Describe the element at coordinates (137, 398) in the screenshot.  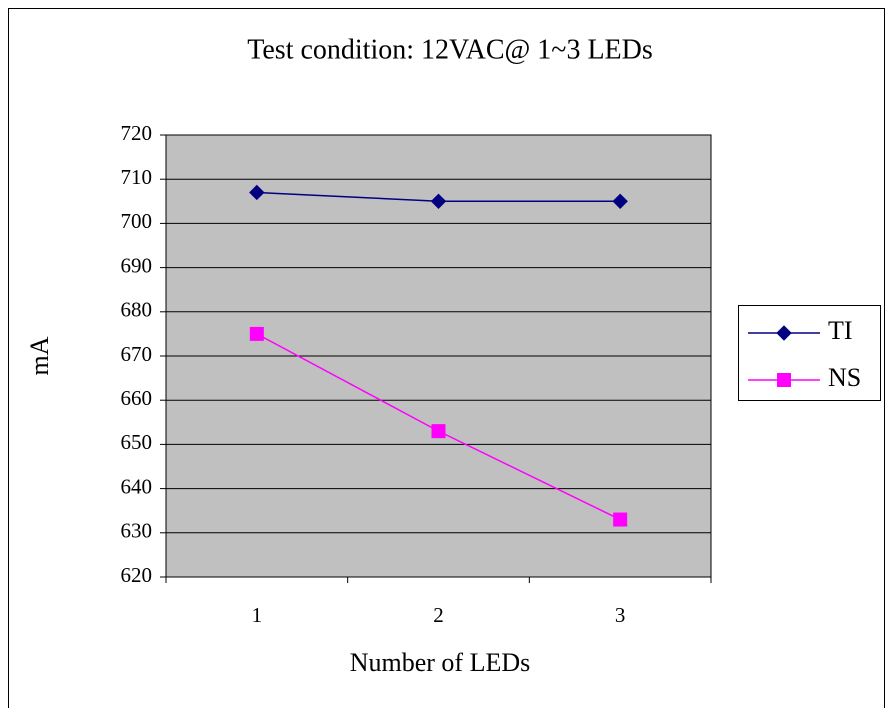
I see `y-tick-label: 660` at that location.